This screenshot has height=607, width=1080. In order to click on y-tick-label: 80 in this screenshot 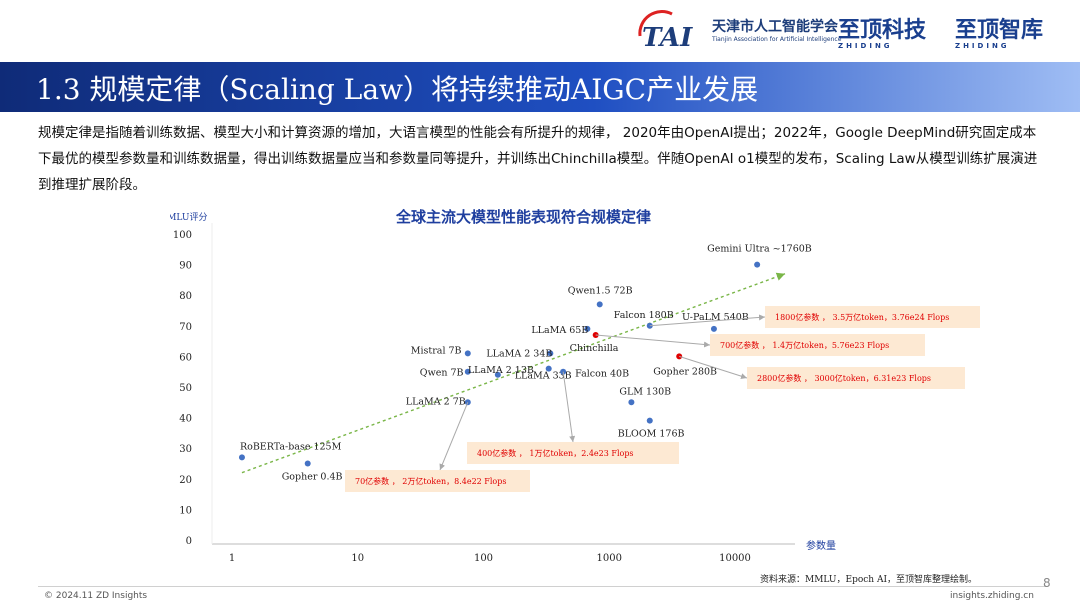, I will do `click(185, 296)`.